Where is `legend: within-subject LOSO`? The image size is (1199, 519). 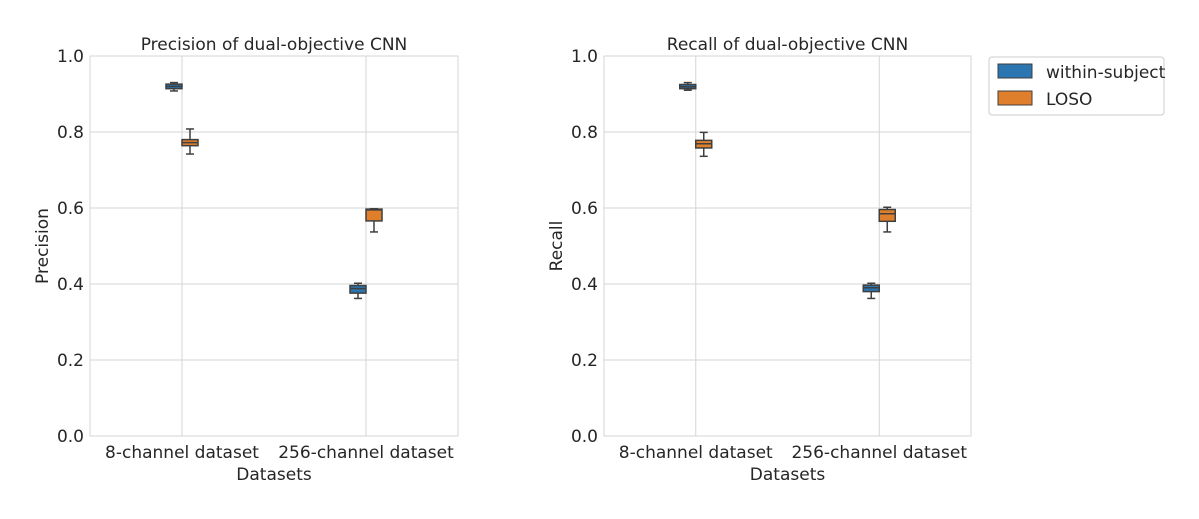
legend: within-subject LOSO is located at coordinates (1077, 86).